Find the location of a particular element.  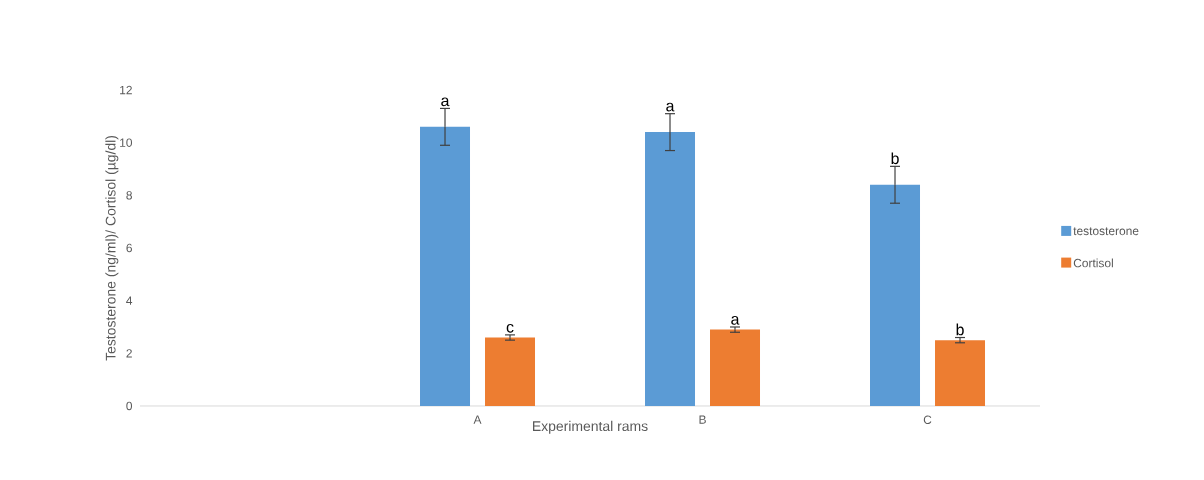

y-tick-label: 12 is located at coordinates (126, 90).